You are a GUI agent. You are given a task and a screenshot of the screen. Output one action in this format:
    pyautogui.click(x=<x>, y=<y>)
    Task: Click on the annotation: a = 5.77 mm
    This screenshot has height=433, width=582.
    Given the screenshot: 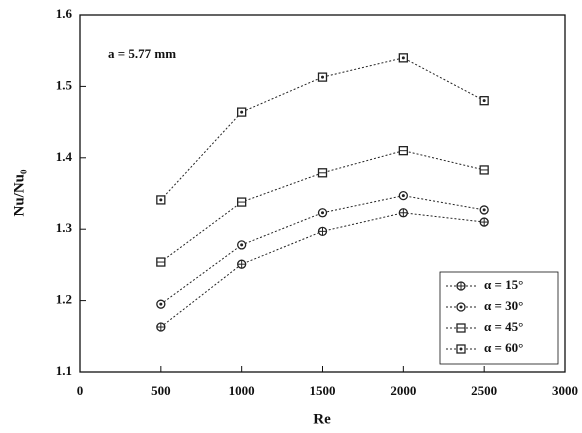 What is the action you would take?
    pyautogui.click(x=142, y=53)
    